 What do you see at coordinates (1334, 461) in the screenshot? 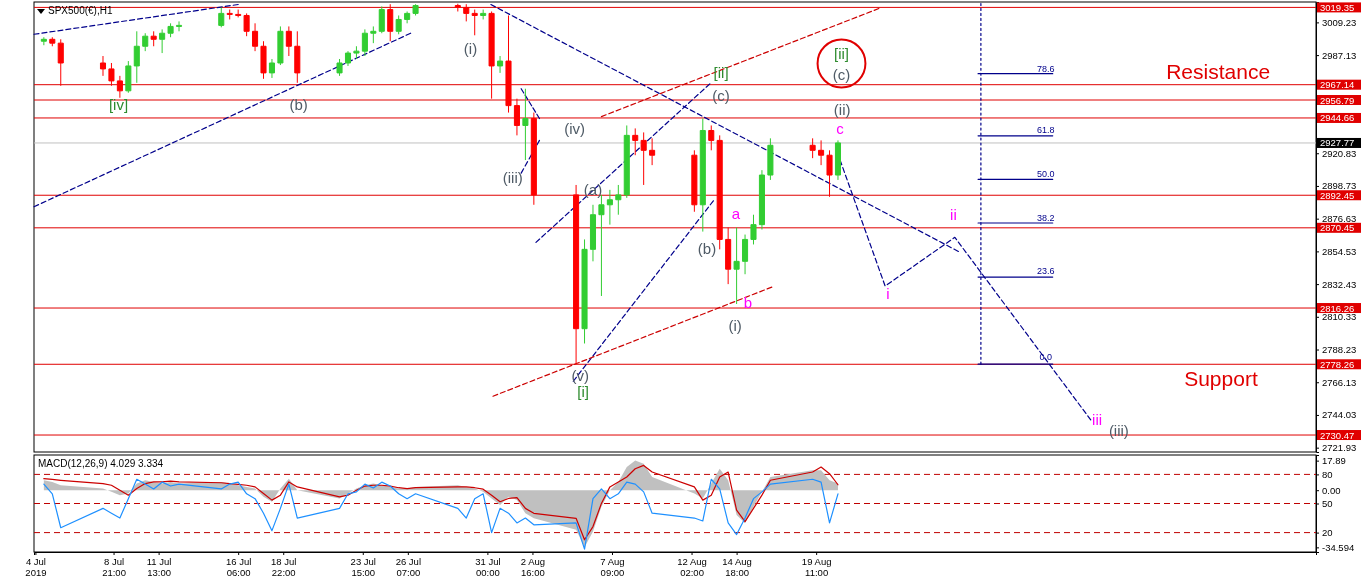
I see `y-tick-label: 17.89` at bounding box center [1334, 461].